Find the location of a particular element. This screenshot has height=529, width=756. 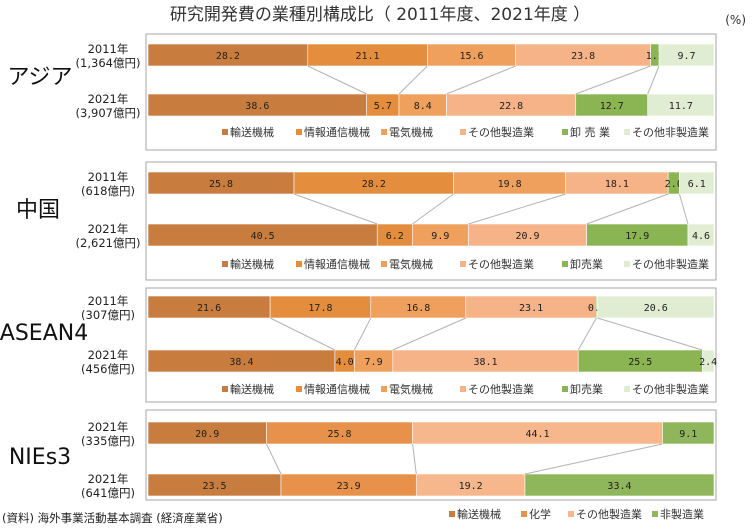

data-label: 8.4 is located at coordinates (423, 106).